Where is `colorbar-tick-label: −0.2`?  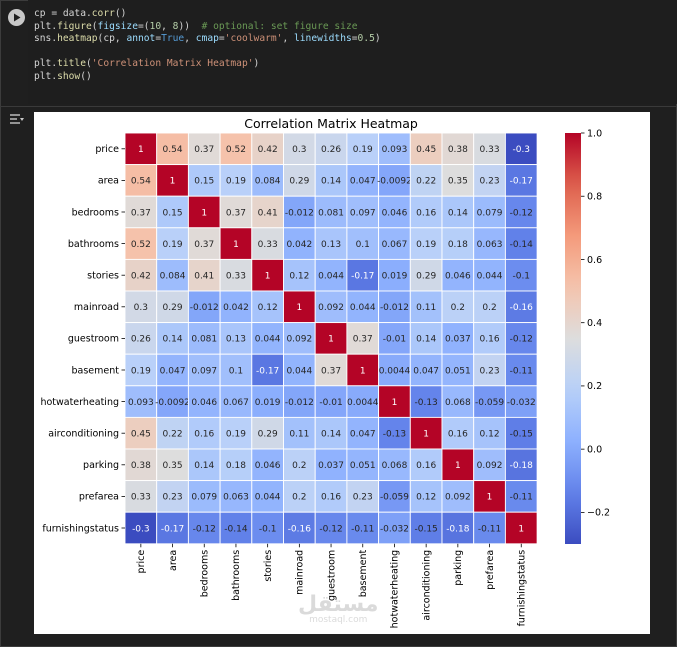
colorbar-tick-label: −0.2 is located at coordinates (598, 513).